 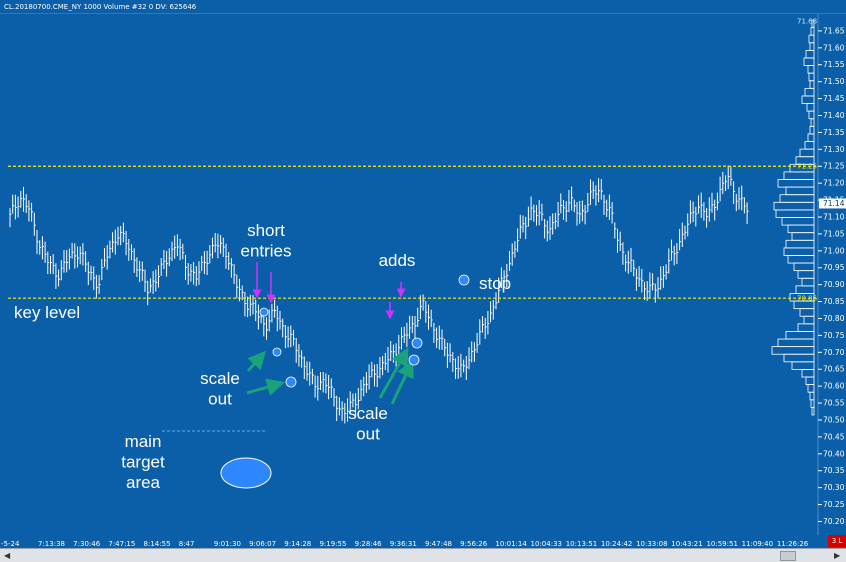 I want to click on scale-out-arrow, so click(x=265, y=387).